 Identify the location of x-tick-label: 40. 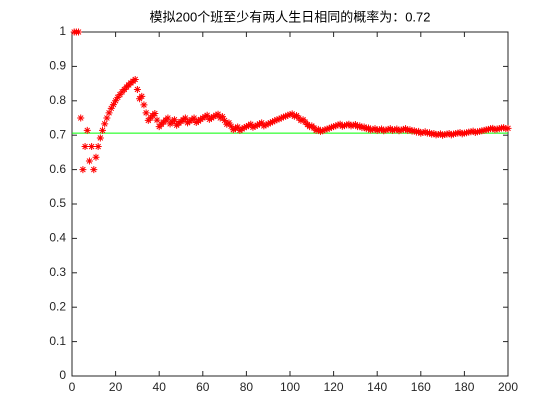
(160, 387).